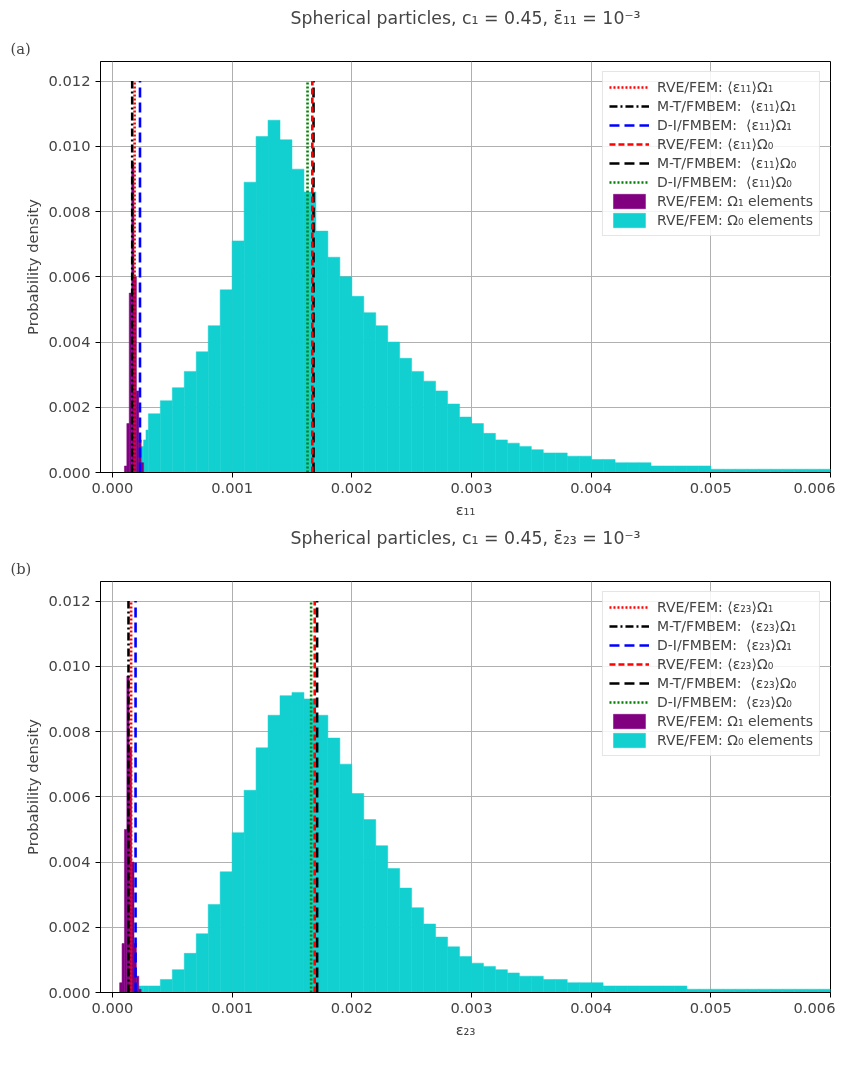  I want to click on text: (a), so click(20, 48).